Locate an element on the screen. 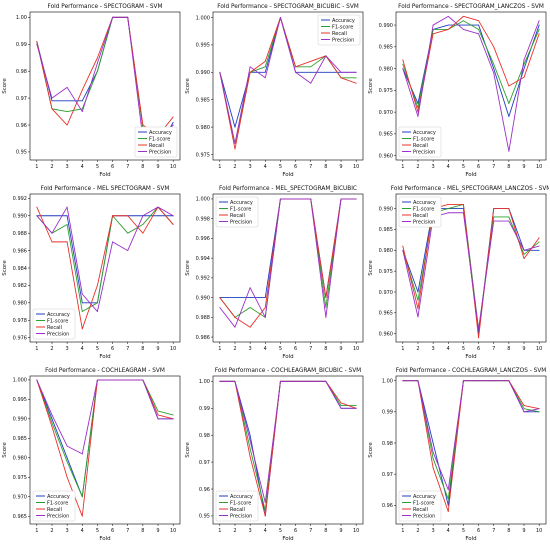 This screenshot has width=550, height=551. legend-label: Accuracy is located at coordinates (160, 133).